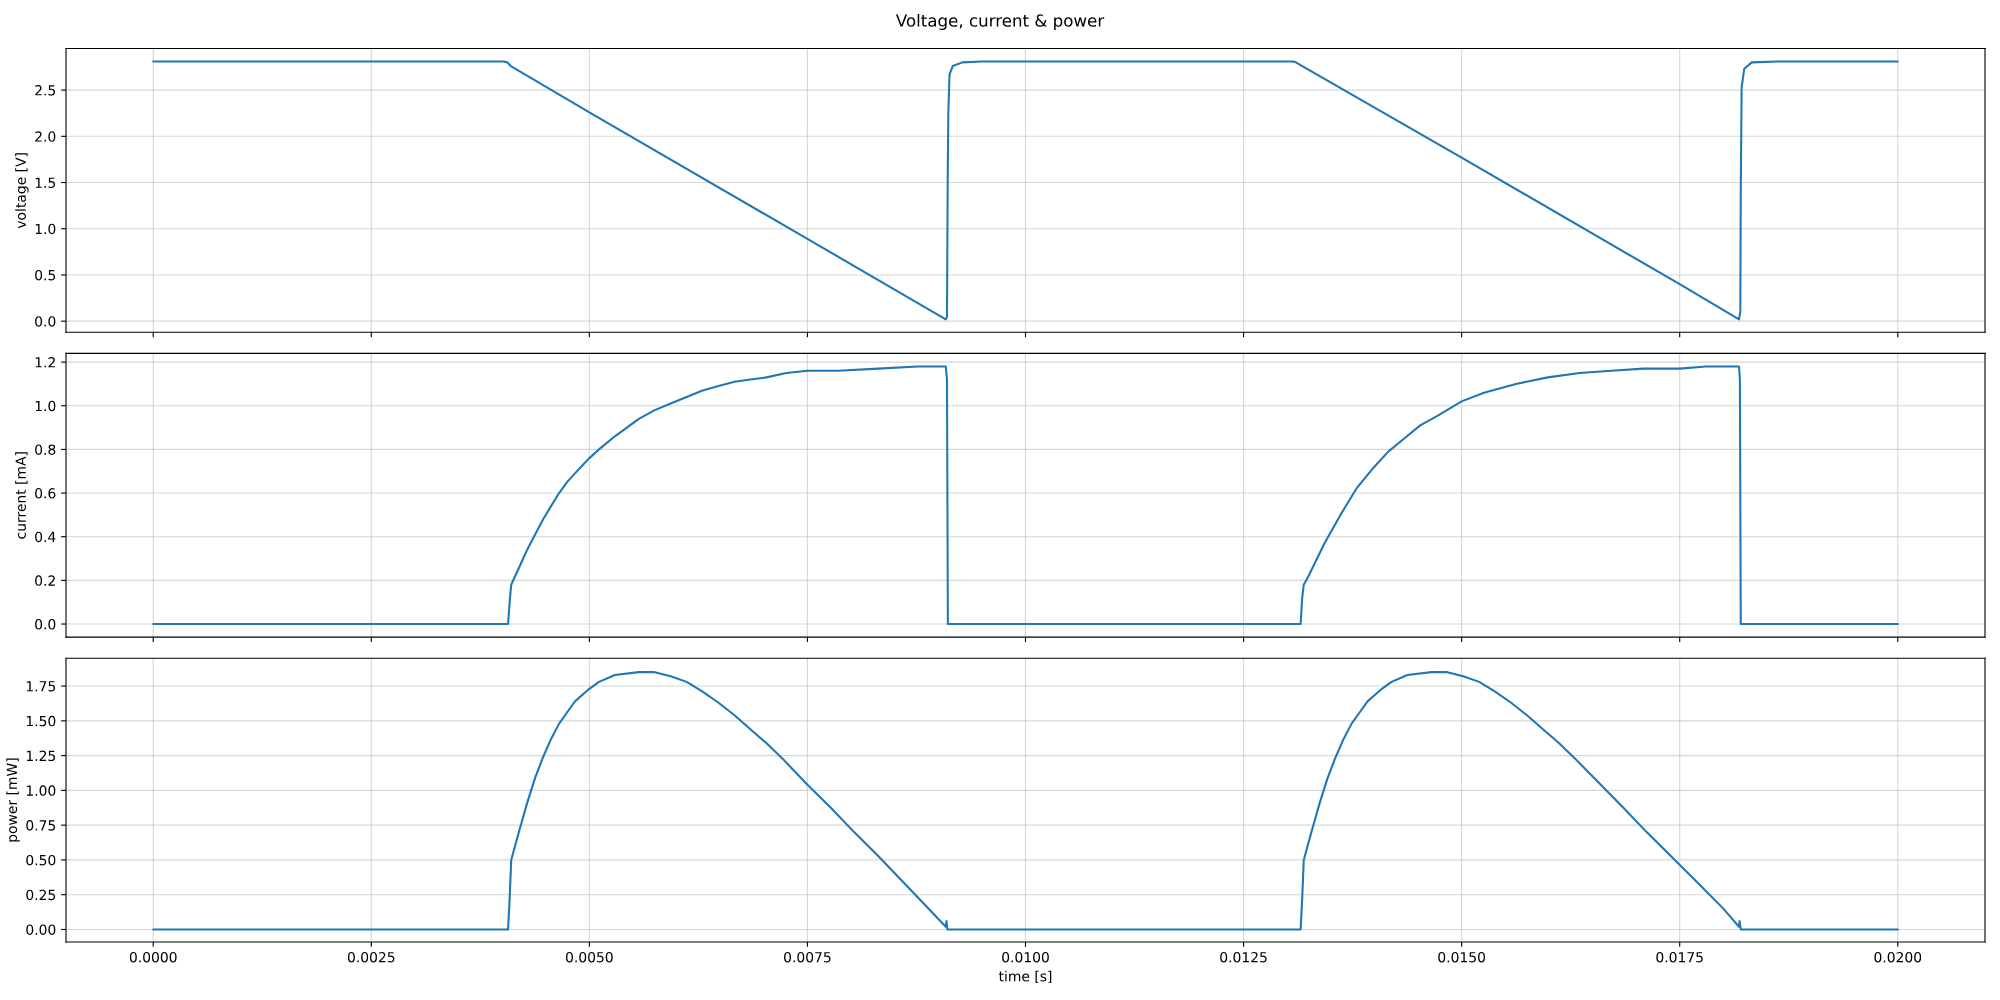  What do you see at coordinates (45, 275) in the screenshot?
I see `y-tick-label: 0.5` at bounding box center [45, 275].